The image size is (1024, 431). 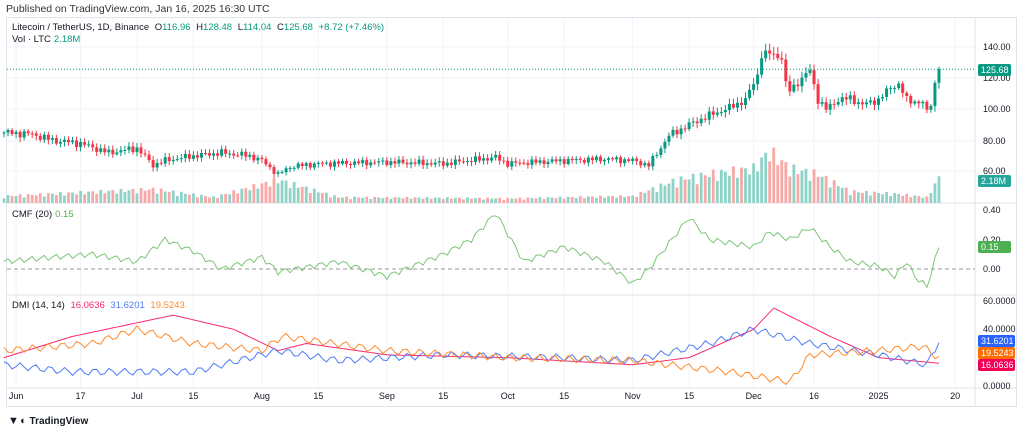 What do you see at coordinates (87, 305) in the screenshot?
I see `dmi-value-1: 16.0636` at bounding box center [87, 305].